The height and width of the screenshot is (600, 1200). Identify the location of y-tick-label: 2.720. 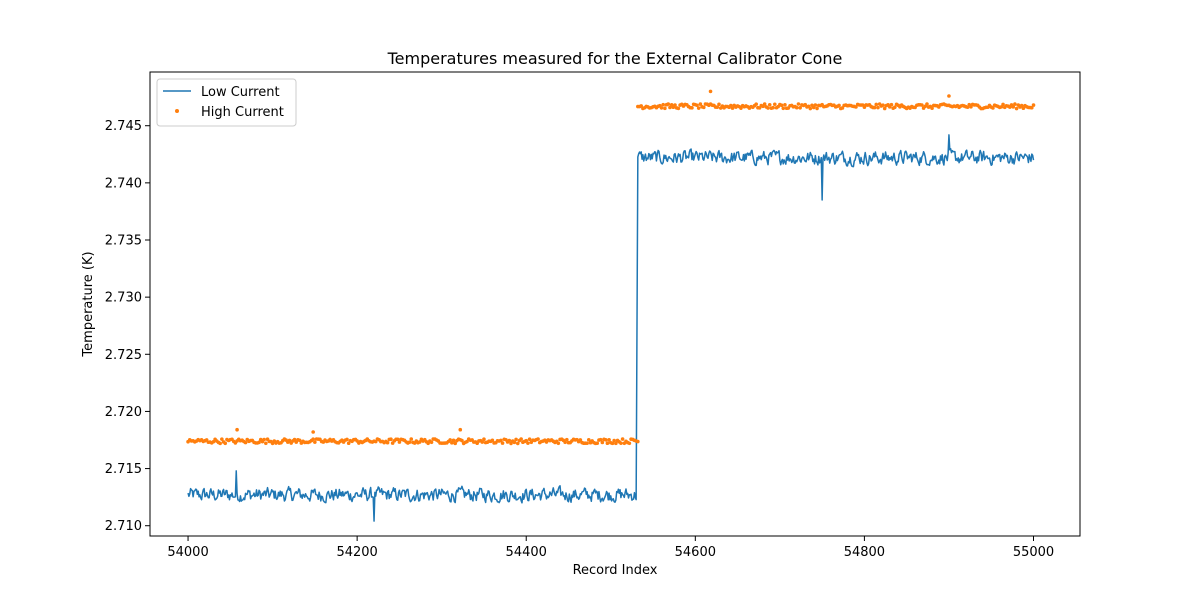
(123, 412).